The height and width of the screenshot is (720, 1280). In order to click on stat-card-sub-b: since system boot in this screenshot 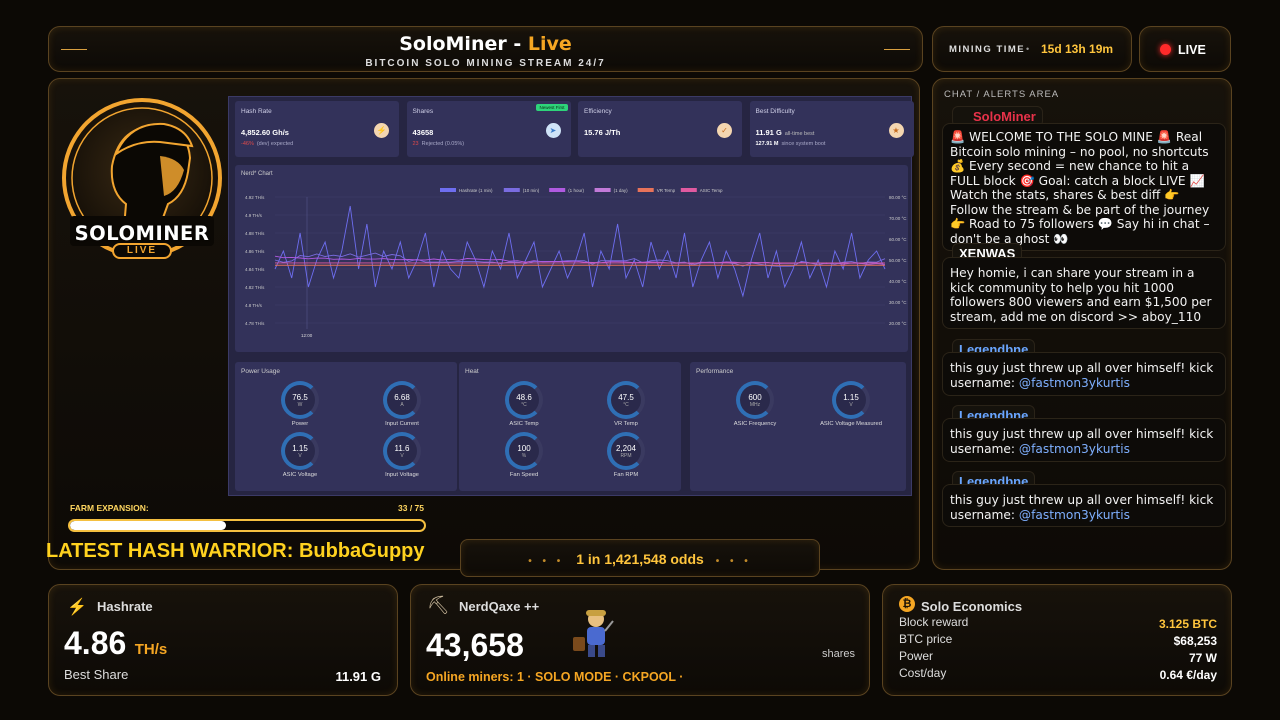, I will do `click(803, 144)`.